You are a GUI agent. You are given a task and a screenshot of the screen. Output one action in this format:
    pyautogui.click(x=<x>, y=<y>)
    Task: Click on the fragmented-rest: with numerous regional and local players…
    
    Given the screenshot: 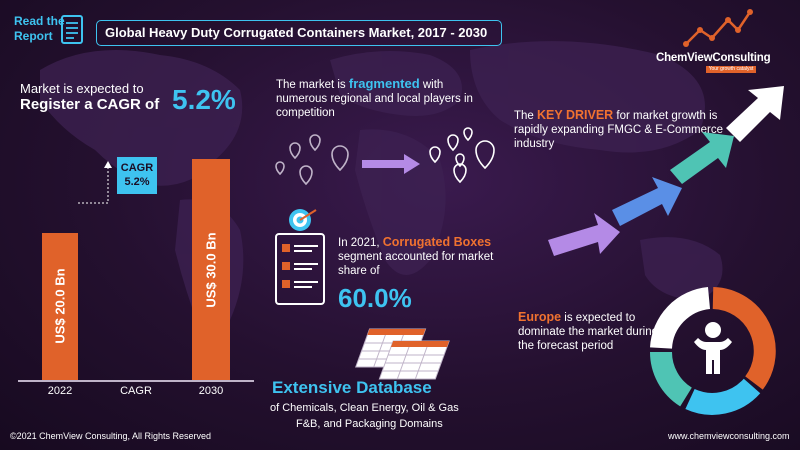 What is the action you would take?
    pyautogui.click(x=374, y=99)
    